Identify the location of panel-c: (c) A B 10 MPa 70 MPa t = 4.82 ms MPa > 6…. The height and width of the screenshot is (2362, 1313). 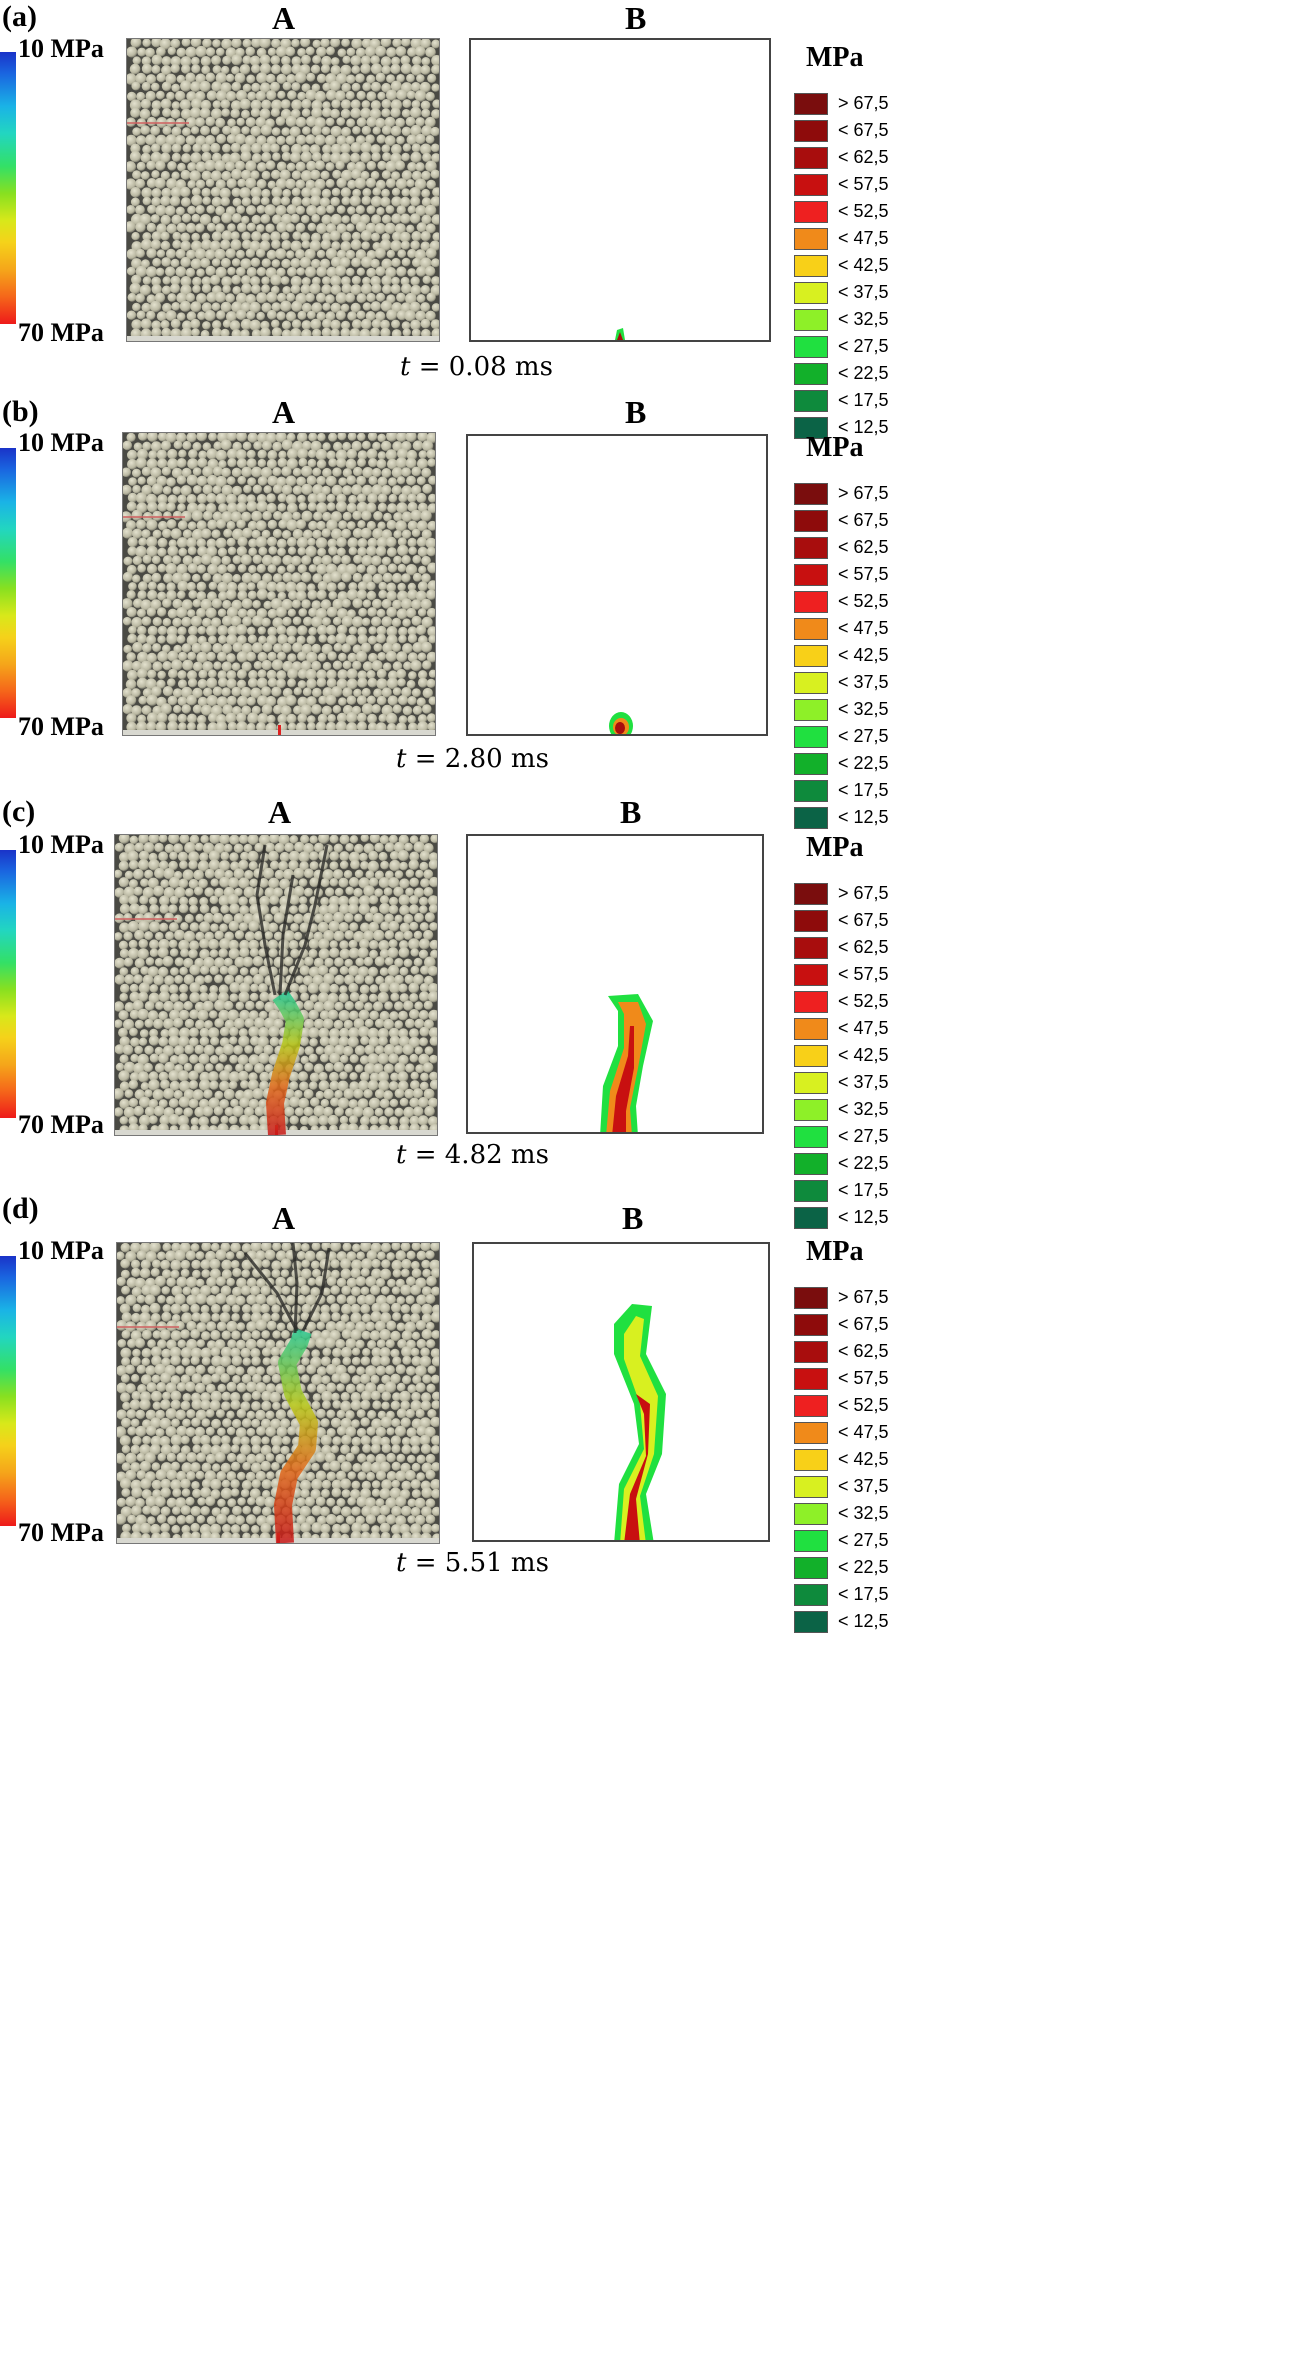
(444, 1011).